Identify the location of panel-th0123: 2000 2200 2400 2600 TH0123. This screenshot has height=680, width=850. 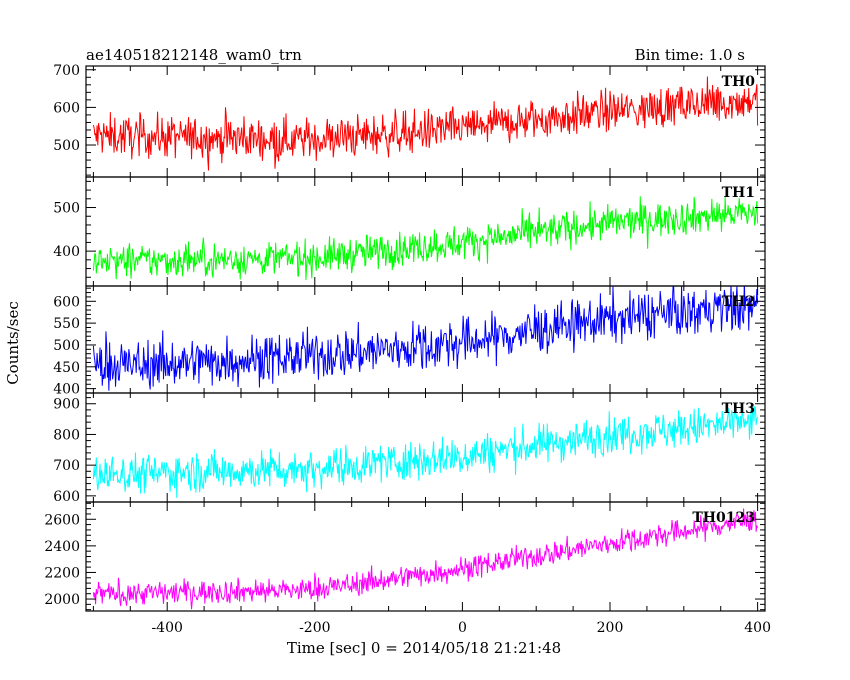
(405, 556).